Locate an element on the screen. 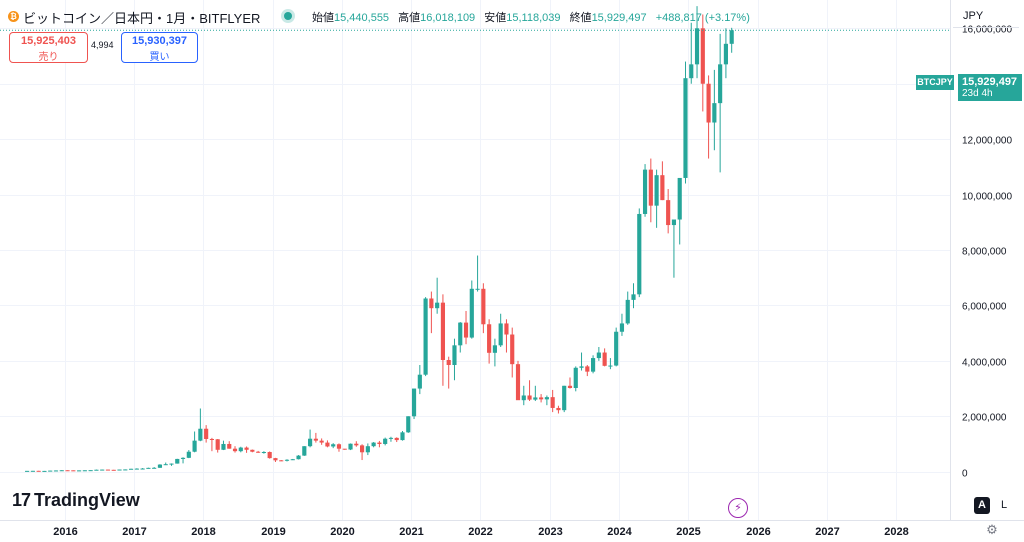 Image resolution: width=1024 pixels, height=542 pixels. sell-price: 15,925,403 is located at coordinates (48, 41).